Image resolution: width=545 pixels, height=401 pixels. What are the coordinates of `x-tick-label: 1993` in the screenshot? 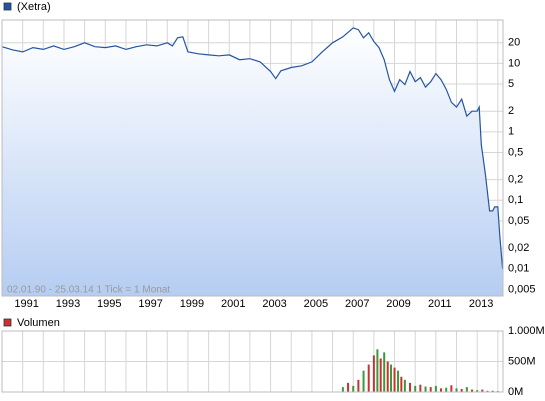 It's located at (68, 304).